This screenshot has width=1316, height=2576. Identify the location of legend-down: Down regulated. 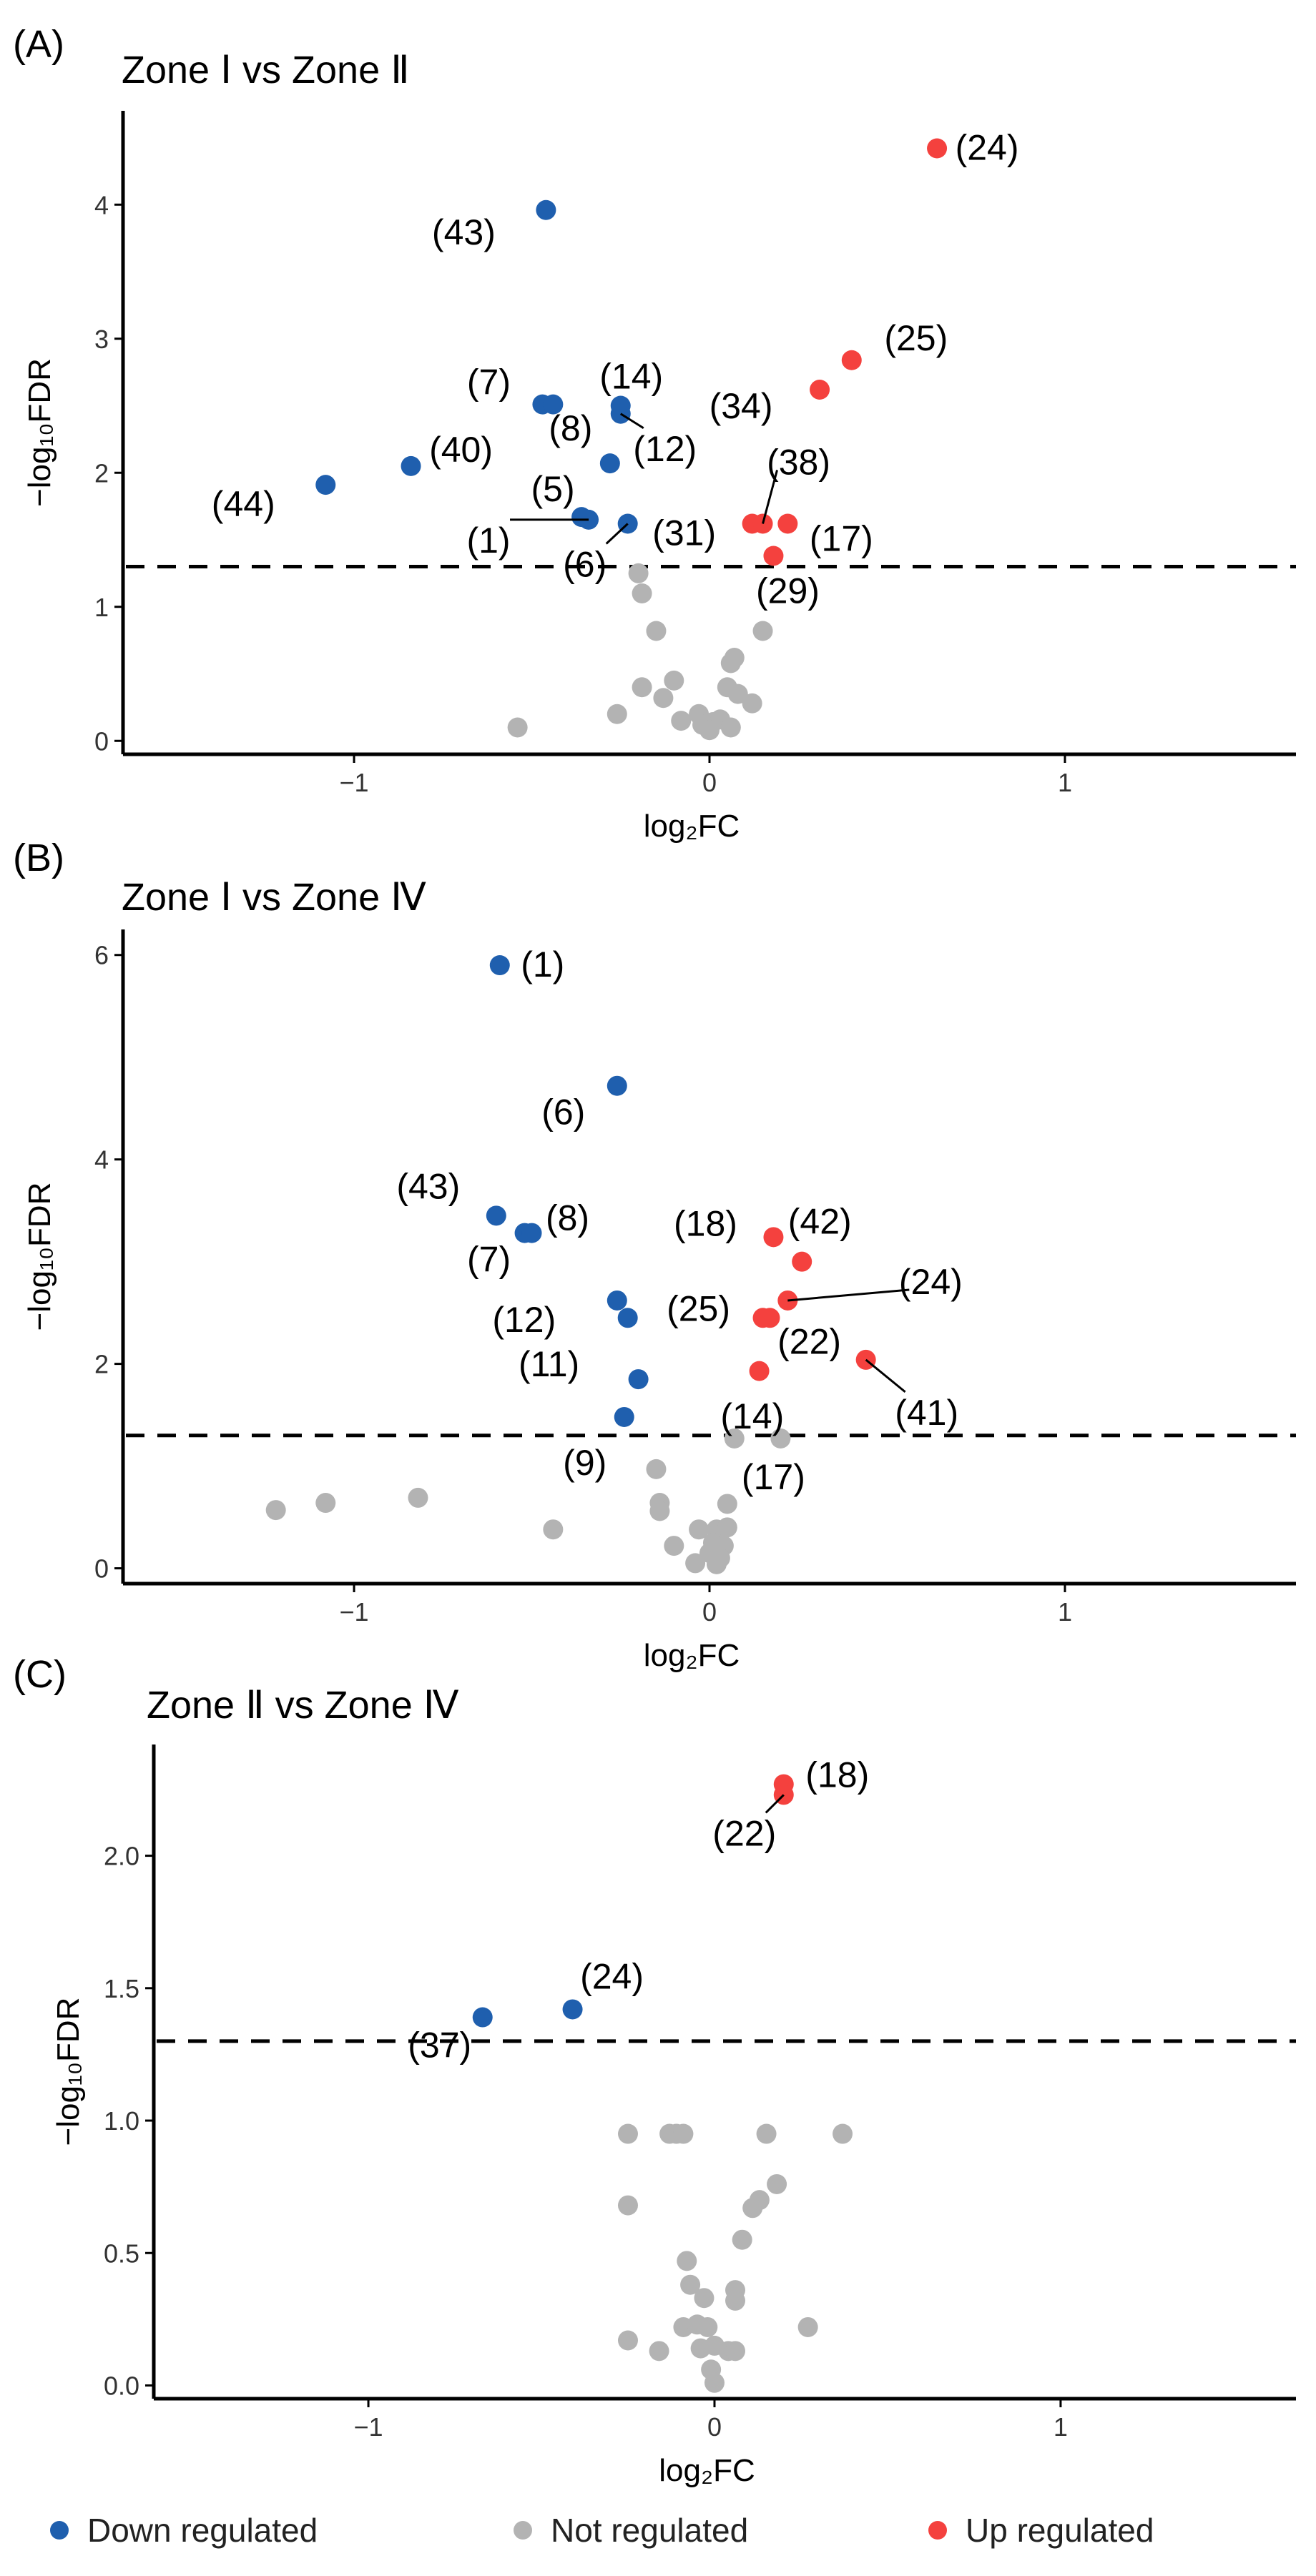
(184, 2530).